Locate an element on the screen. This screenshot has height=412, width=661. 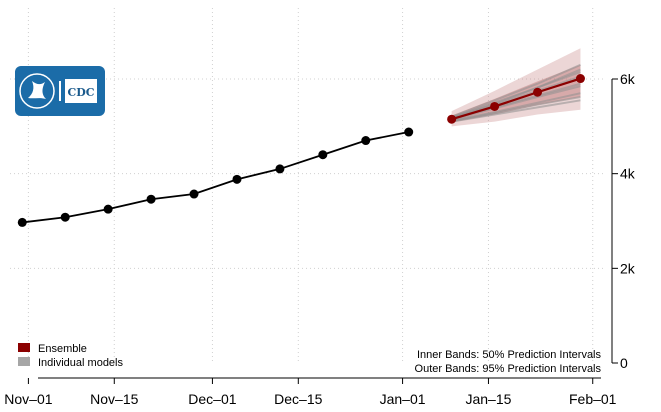
x-tick-label: Feb–01 is located at coordinates (593, 399).